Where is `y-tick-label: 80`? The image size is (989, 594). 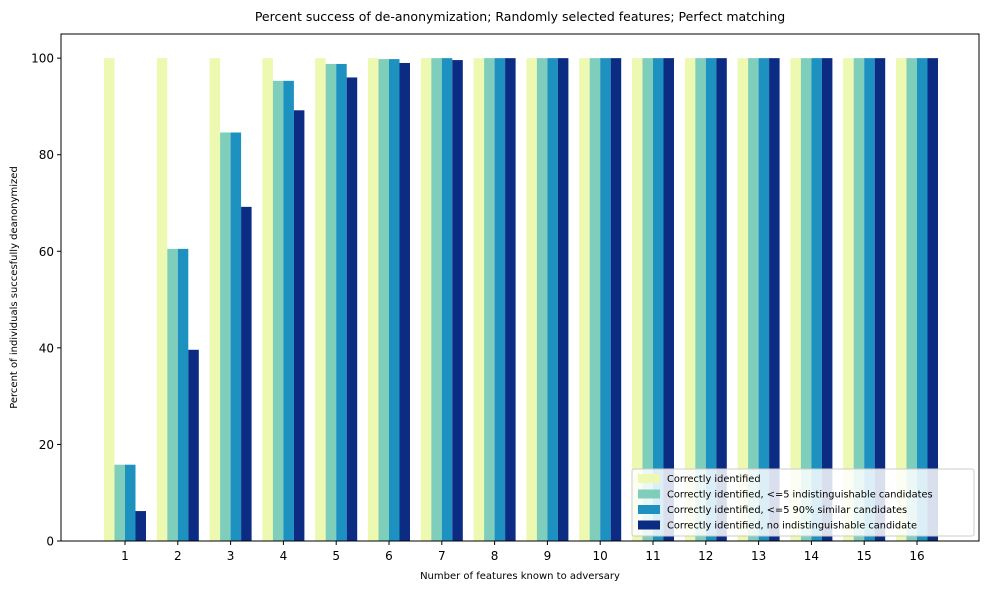
y-tick-label: 80 is located at coordinates (46, 155).